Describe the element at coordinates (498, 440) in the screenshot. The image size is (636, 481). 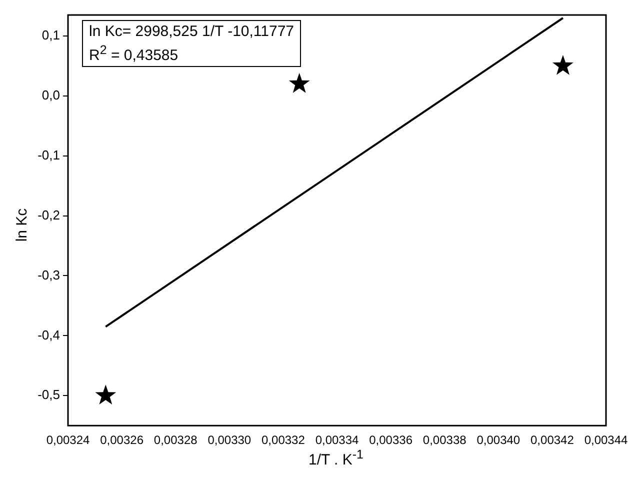
I see `x-tick-label: 0,00340` at that location.